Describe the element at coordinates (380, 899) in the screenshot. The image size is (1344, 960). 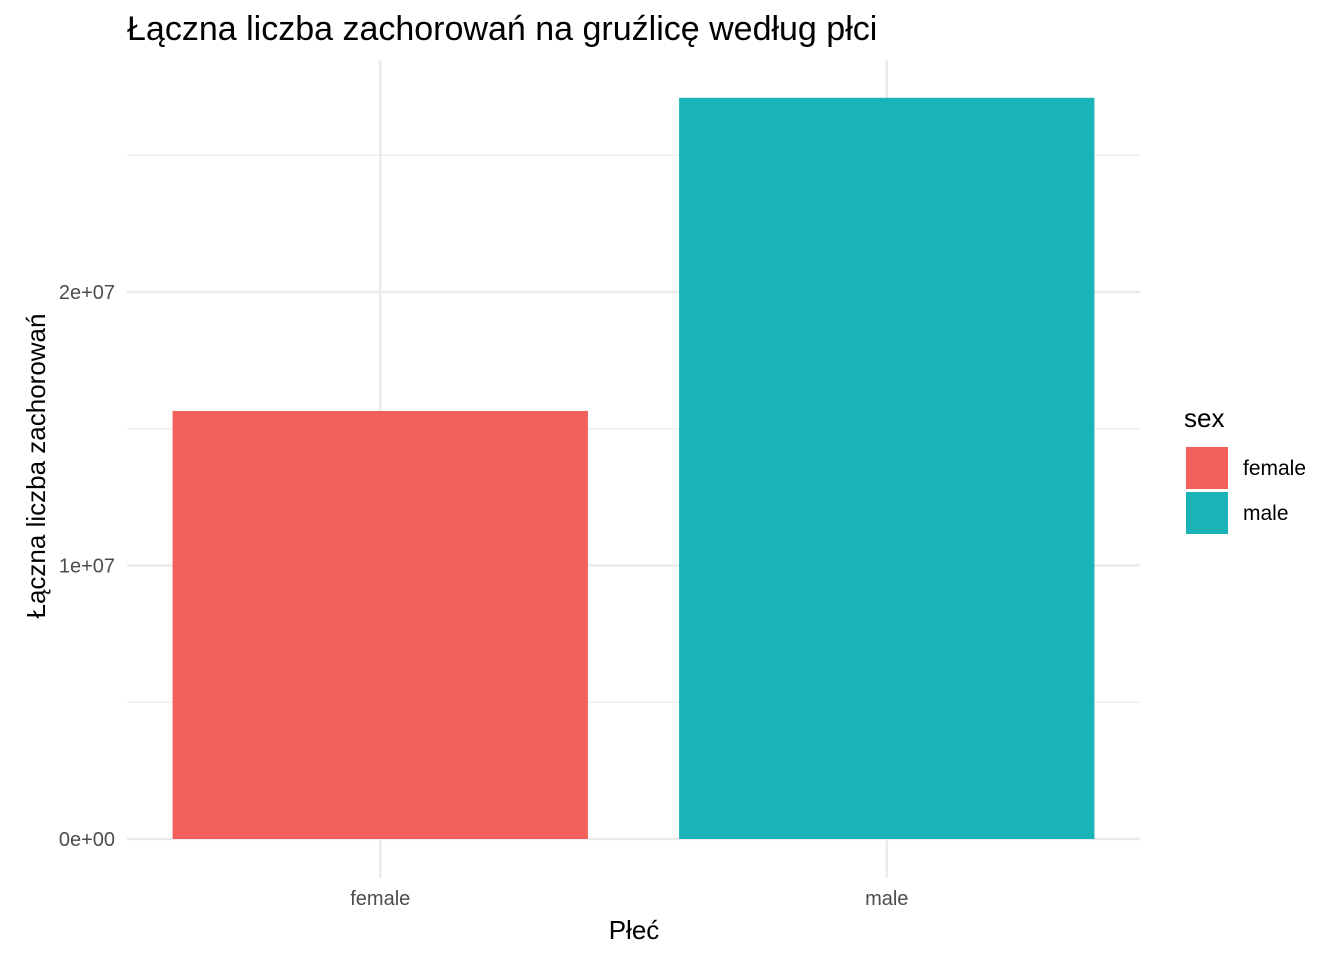
I see `x-tick-label: female` at that location.